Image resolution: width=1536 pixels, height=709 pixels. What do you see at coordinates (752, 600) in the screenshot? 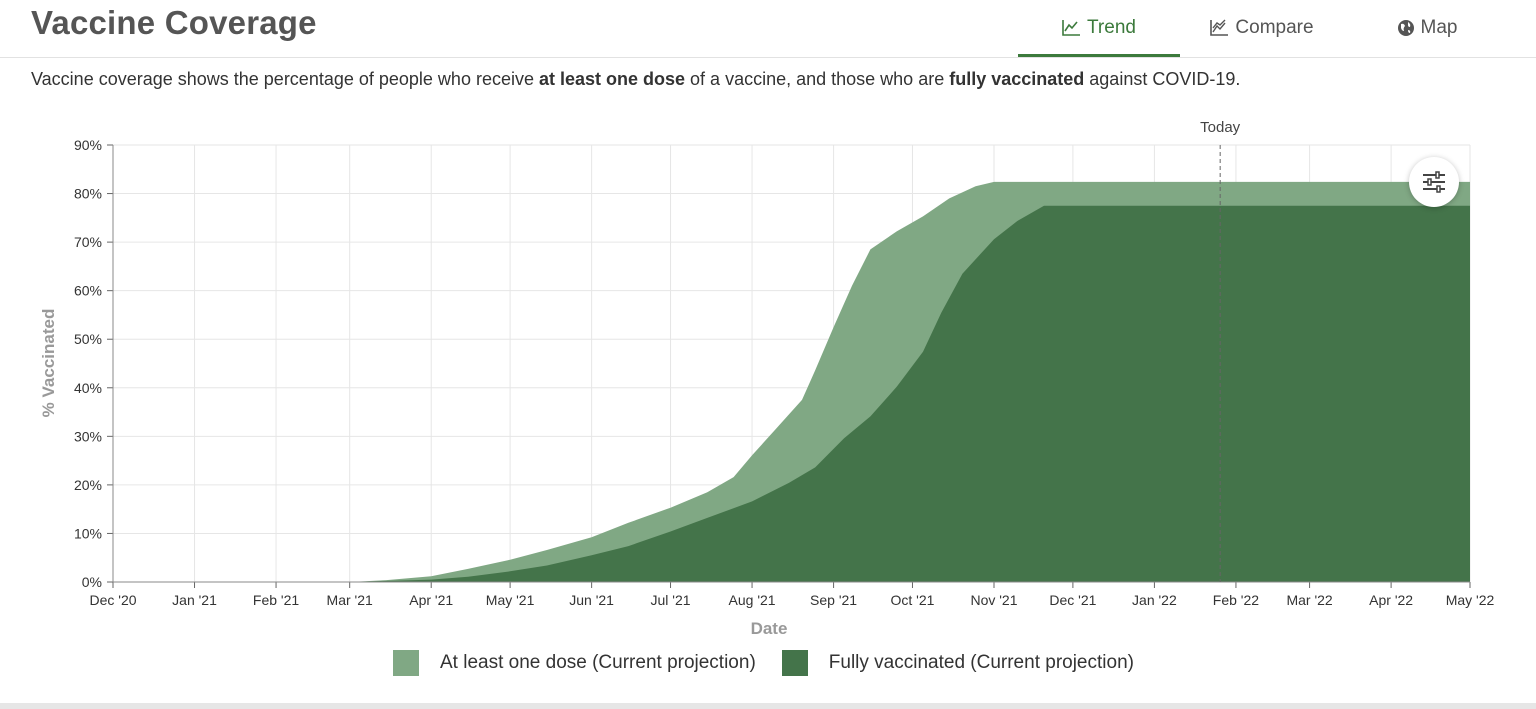
I see `x-tick-label: Aug '21` at bounding box center [752, 600].